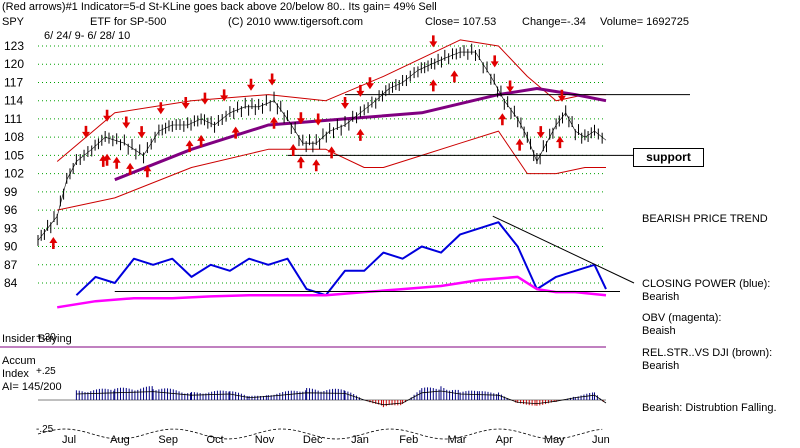 The height and width of the screenshot is (448, 800). What do you see at coordinates (554, 440) in the screenshot?
I see `x-tick-label: May` at bounding box center [554, 440].